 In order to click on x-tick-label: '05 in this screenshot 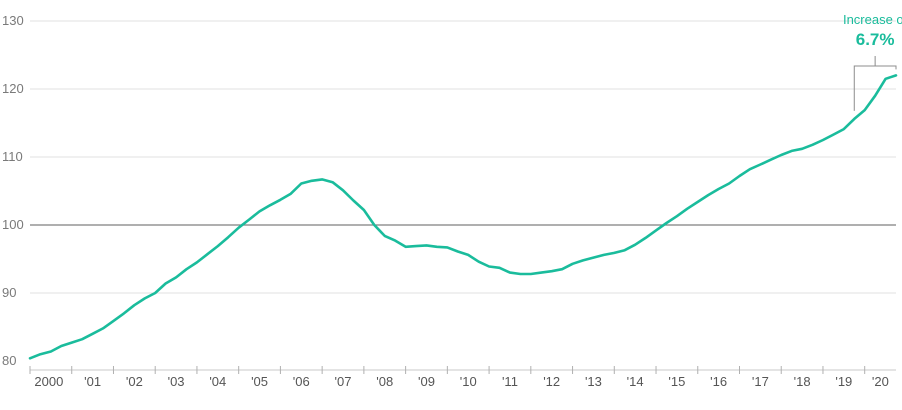, I will do `click(259, 381)`.